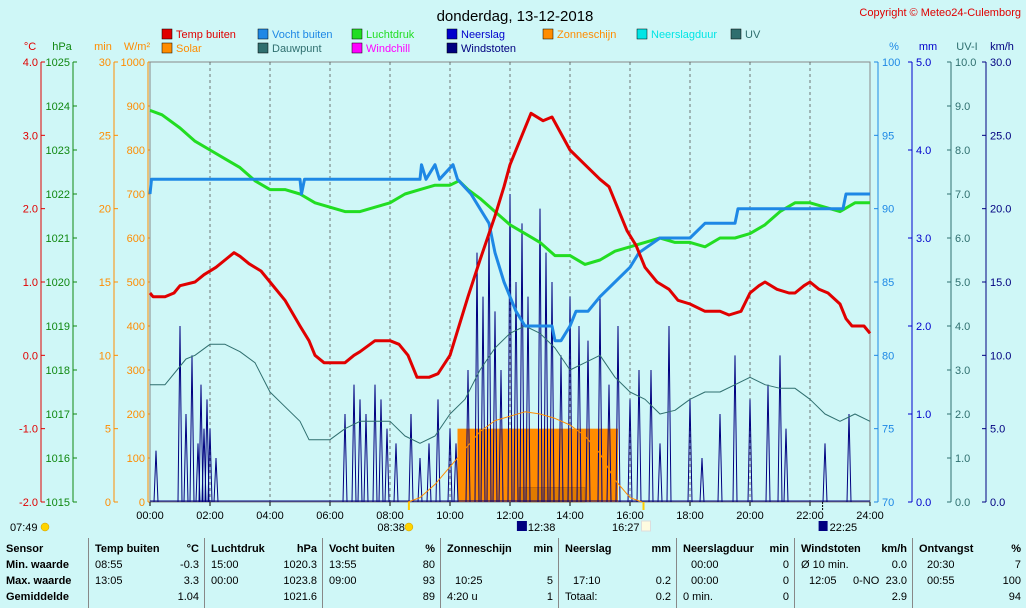 Image resolution: width=1026 pixels, height=608 pixels. I want to click on marker-label: 07:49, so click(24, 528).